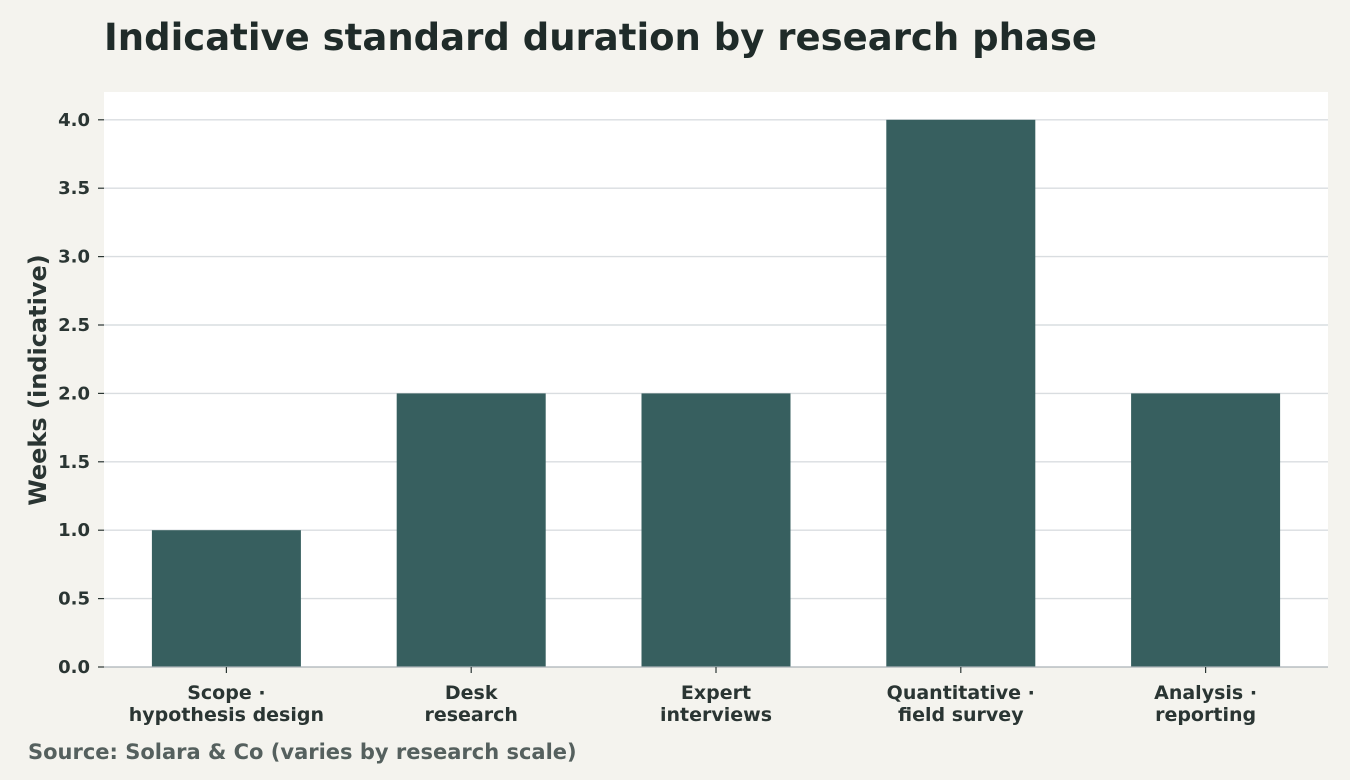 This screenshot has height=780, width=1350. I want to click on x-tick-label: Scope · hypothesis design, so click(226, 704).